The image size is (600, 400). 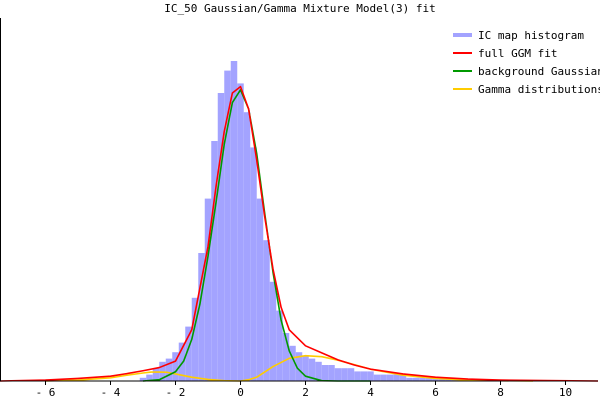 What do you see at coordinates (500, 392) in the screenshot?
I see `x-tick-label: 8` at bounding box center [500, 392].